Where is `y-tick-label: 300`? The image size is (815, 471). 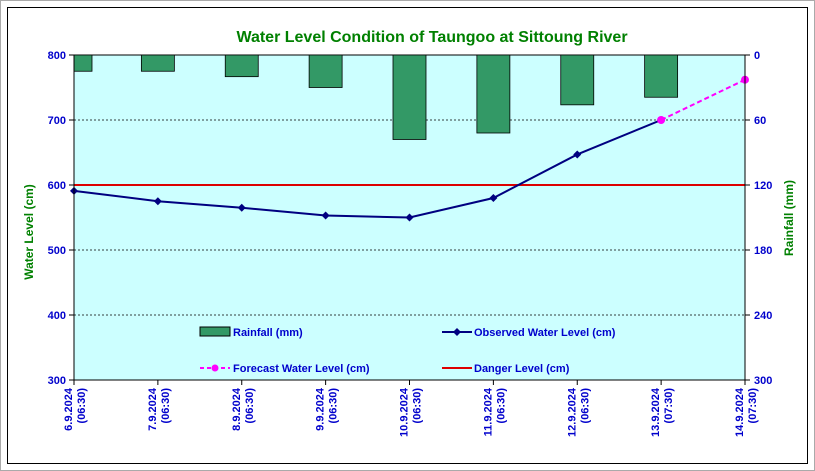
y-tick-label: 300 is located at coordinates (57, 381).